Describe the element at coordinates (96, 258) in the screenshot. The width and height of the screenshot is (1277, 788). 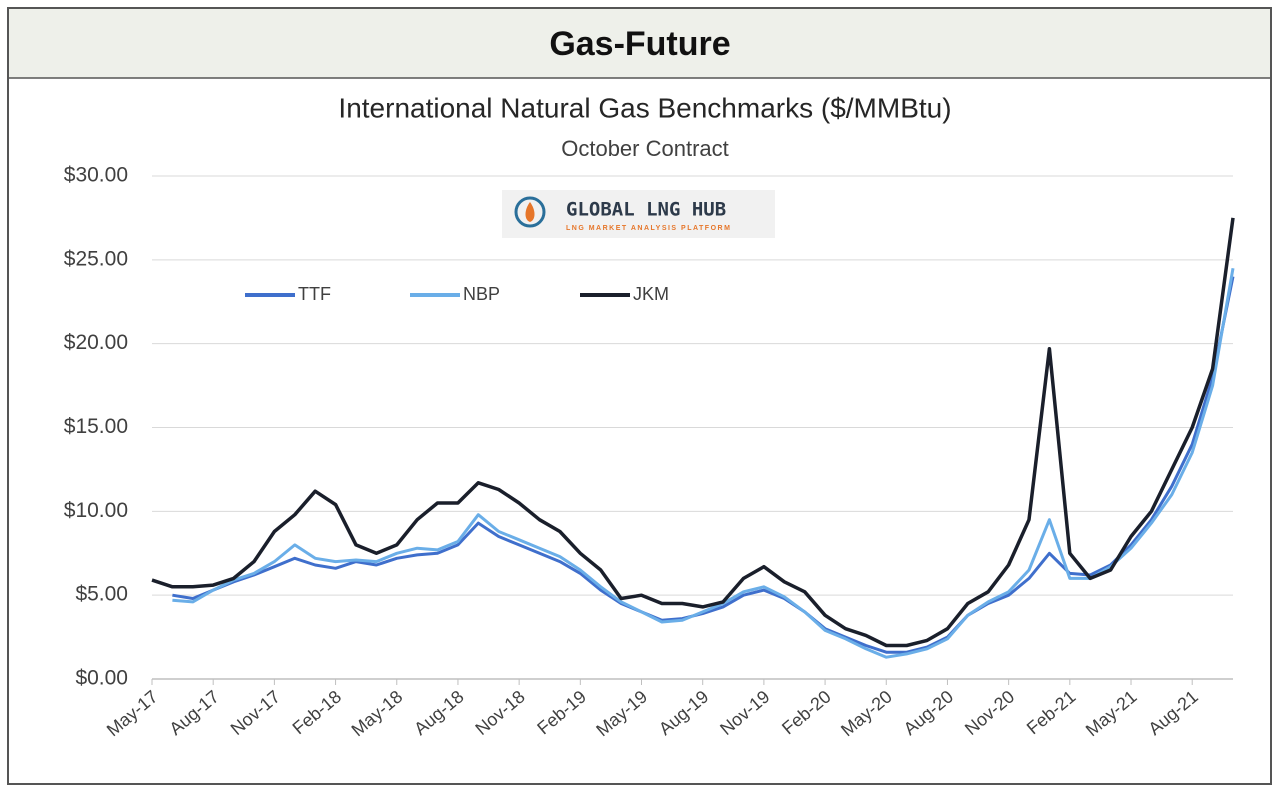
I see `y-tick-label: $25.00` at that location.